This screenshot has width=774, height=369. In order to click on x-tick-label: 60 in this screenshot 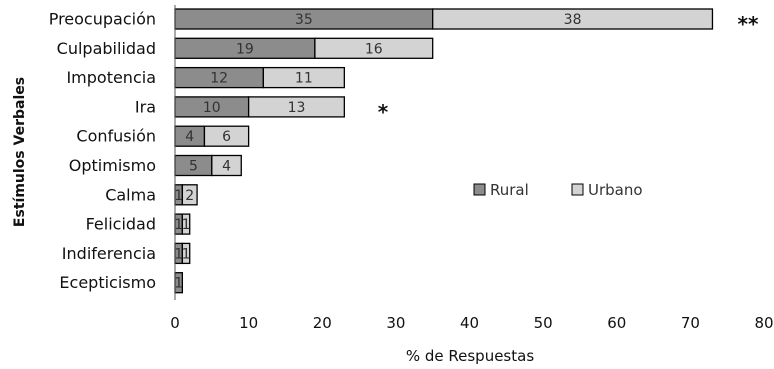, I will do `click(616, 323)`.